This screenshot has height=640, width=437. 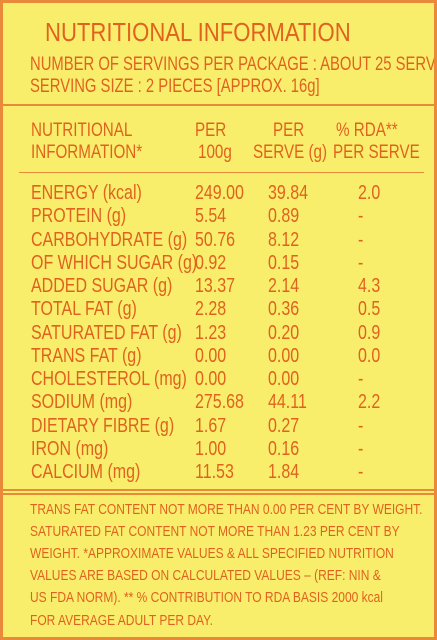 I want to click on nutrient-name: SODIUM (mg), so click(x=82, y=402).